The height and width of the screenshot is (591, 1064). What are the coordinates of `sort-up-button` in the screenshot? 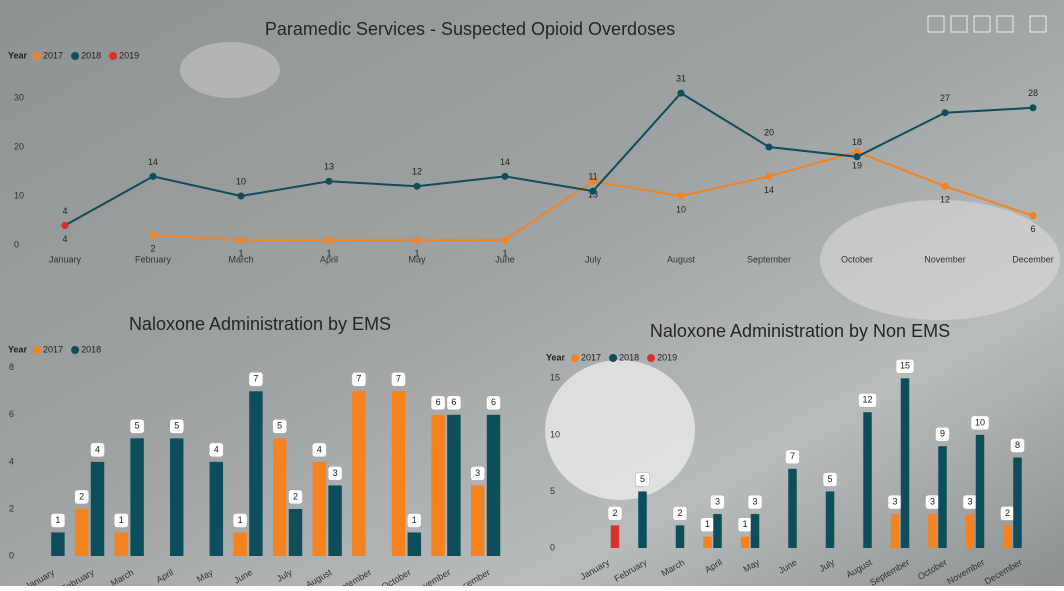 It's located at (936, 24).